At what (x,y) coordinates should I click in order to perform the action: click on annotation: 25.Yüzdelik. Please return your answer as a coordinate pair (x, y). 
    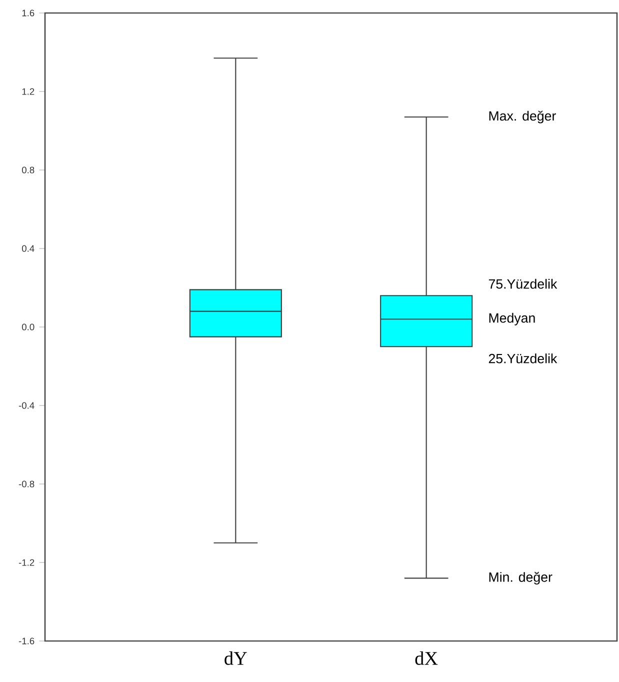
    Looking at the image, I should click on (523, 359).